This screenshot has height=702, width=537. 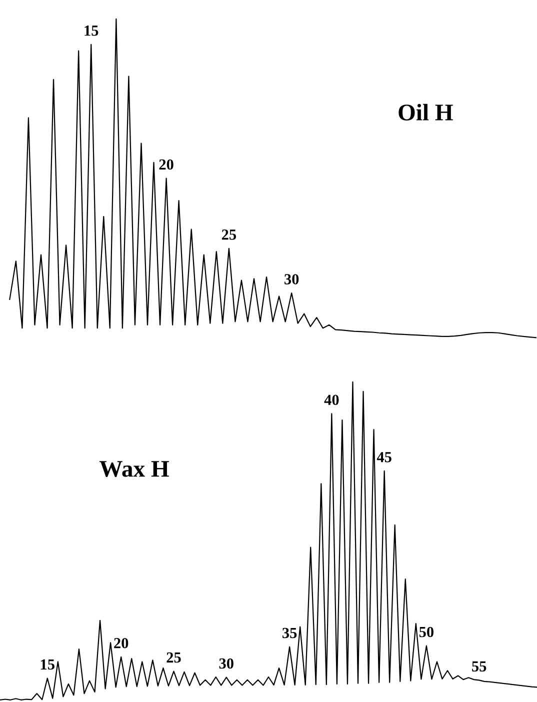 I want to click on annotation: 35, so click(x=289, y=633).